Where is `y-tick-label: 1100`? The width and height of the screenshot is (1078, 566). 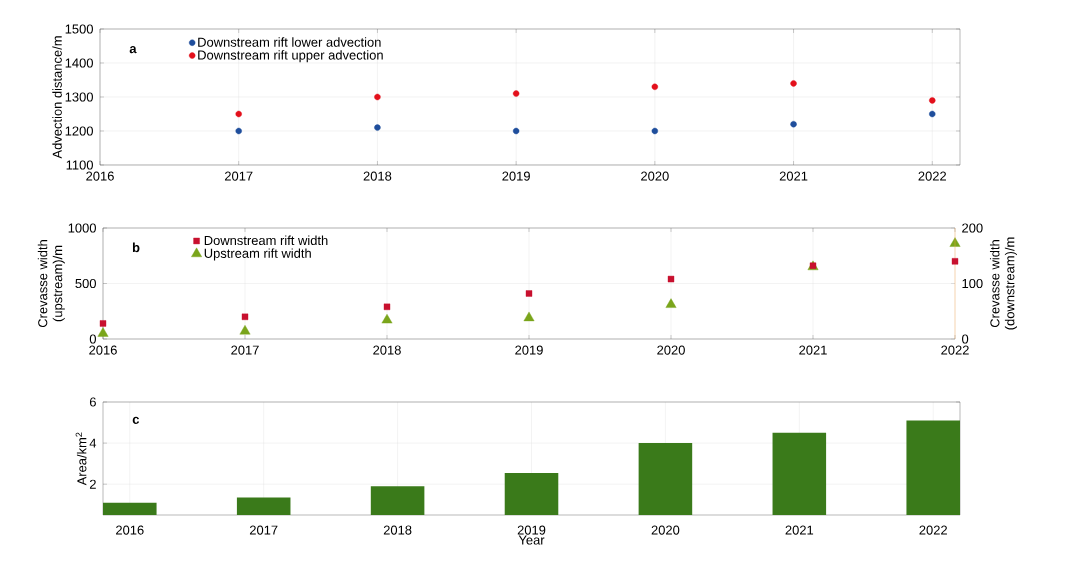
y-tick-label: 1100 is located at coordinates (79, 165).